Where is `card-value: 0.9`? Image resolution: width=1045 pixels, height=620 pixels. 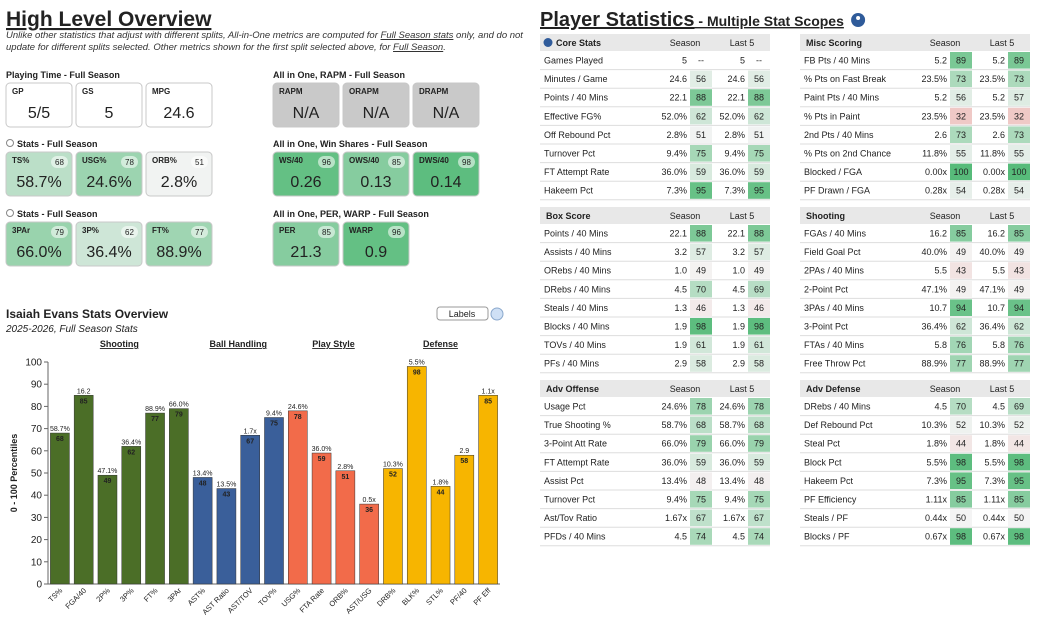
card-value: 0.9 is located at coordinates (376, 252).